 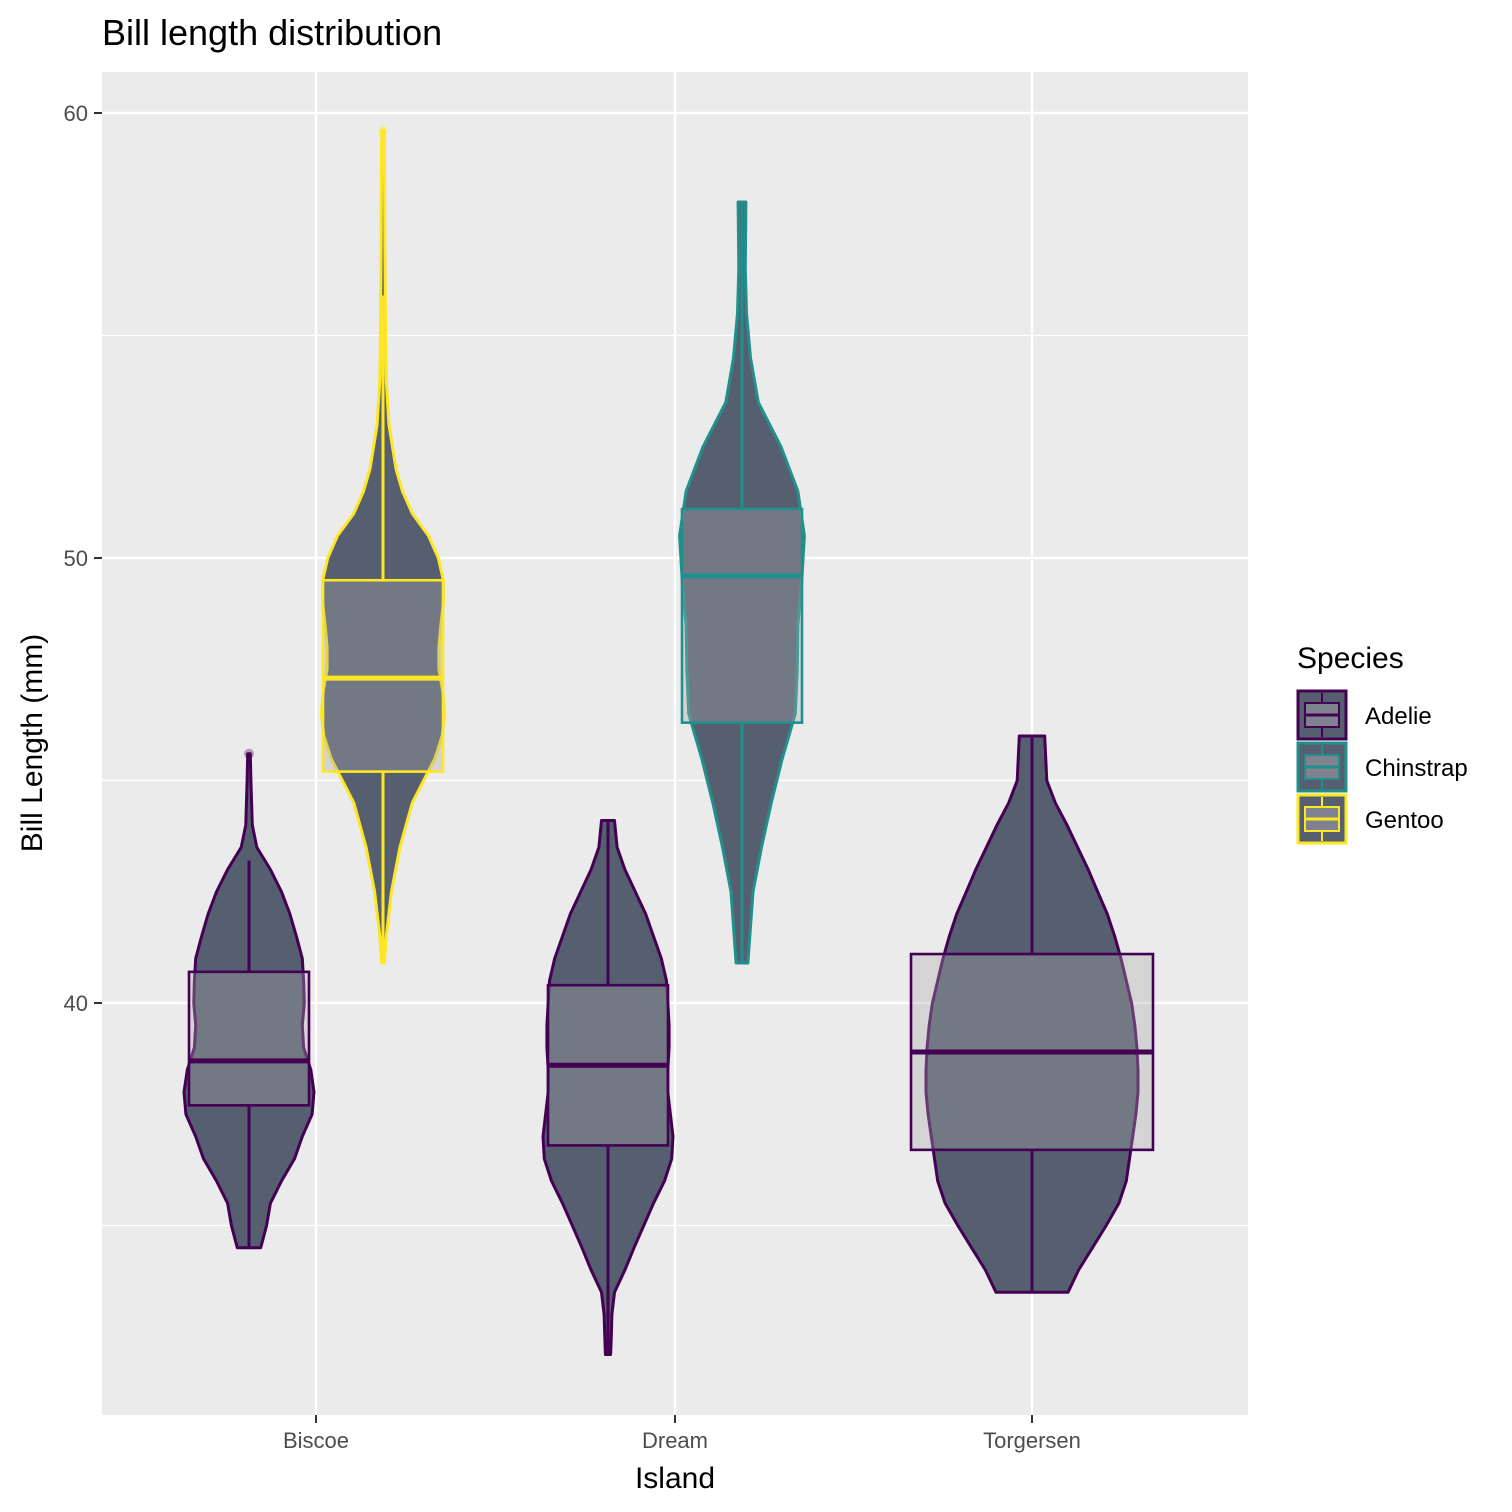 What do you see at coordinates (76, 113) in the screenshot?
I see `y-tick-label: 60` at bounding box center [76, 113].